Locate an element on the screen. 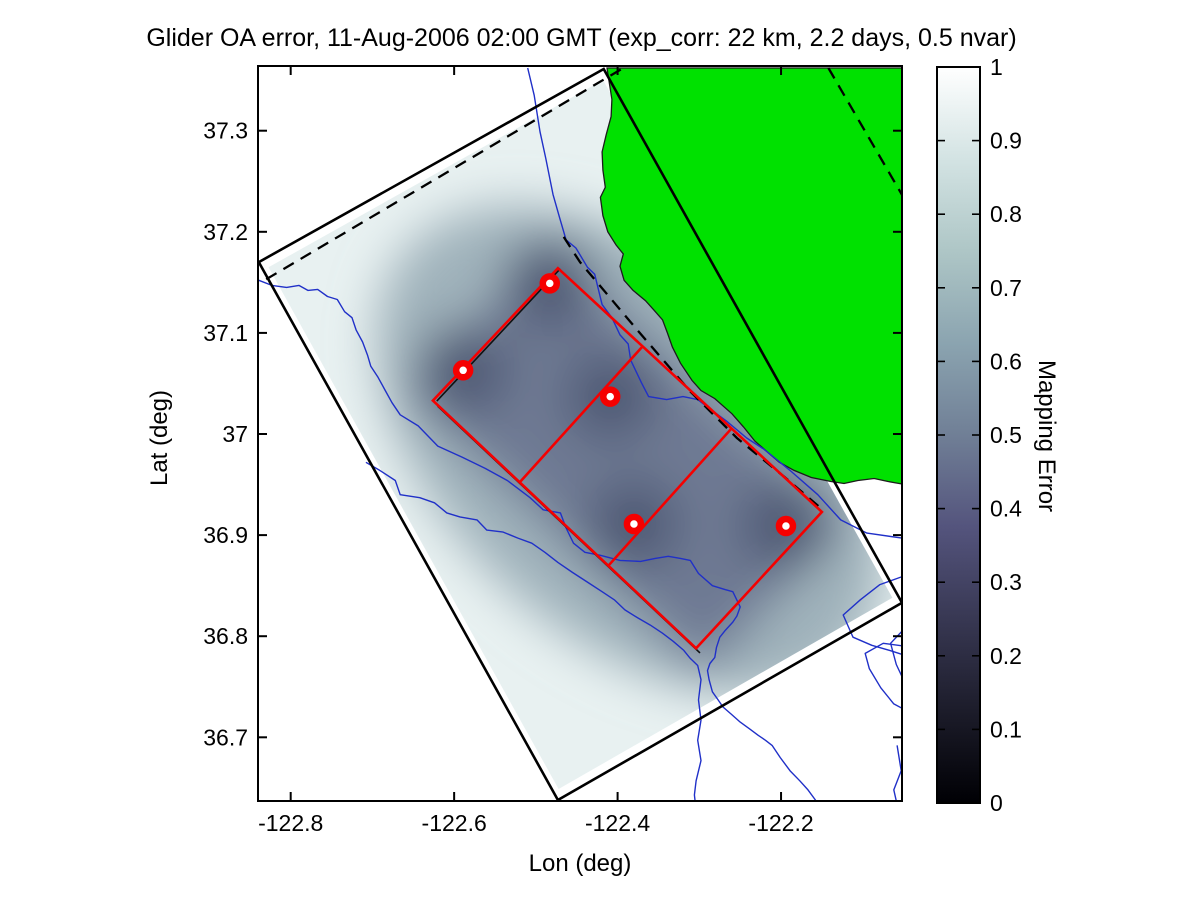 This screenshot has width=1200, height=900. land-polygon is located at coordinates (750, 276).